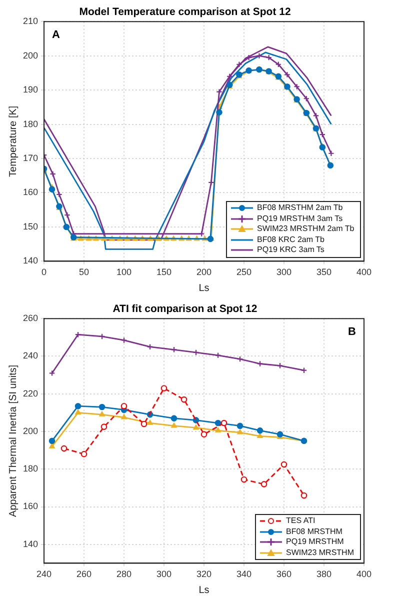 This screenshot has width=400, height=599. I want to click on legend-label: PQ19 MRSTHM, so click(315, 542).